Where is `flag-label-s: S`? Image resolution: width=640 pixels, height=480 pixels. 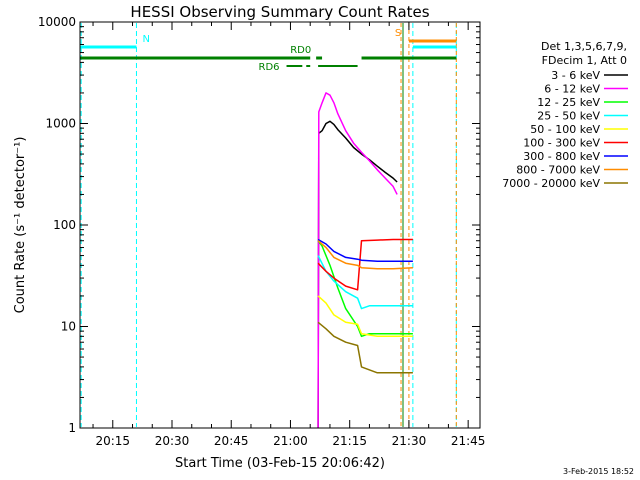 flag-label-s: S is located at coordinates (398, 33).